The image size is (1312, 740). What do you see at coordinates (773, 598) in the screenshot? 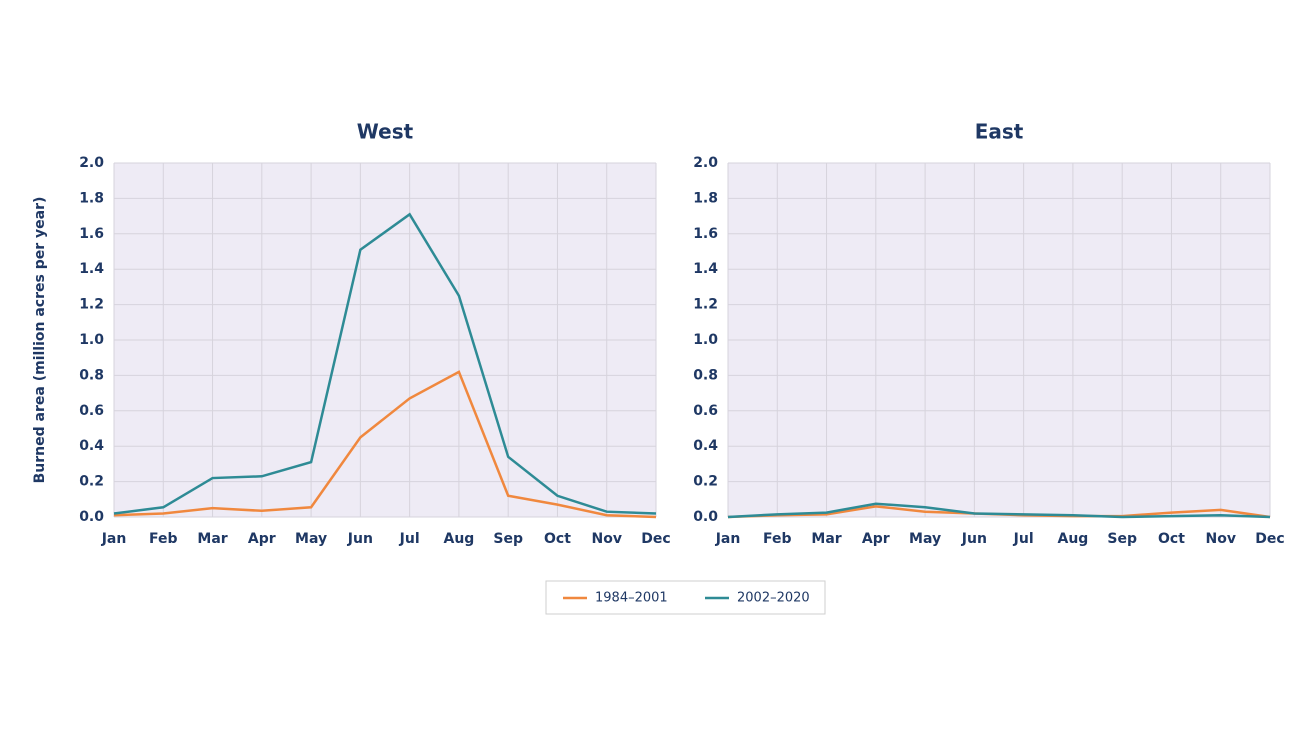
I see `legend-label: 2002–2020` at bounding box center [773, 598].